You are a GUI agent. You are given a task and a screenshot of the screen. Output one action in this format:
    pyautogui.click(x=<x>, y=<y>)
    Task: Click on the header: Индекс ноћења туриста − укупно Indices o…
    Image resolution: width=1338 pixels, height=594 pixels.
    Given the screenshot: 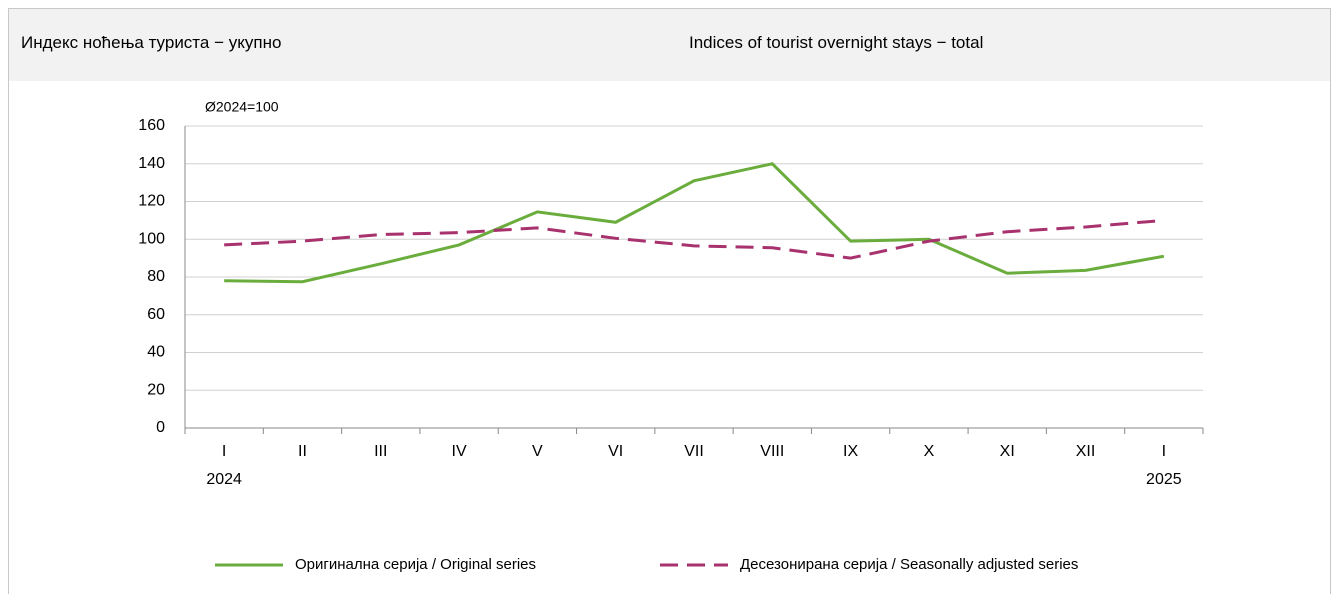 What is the action you would take?
    pyautogui.click(x=669, y=45)
    